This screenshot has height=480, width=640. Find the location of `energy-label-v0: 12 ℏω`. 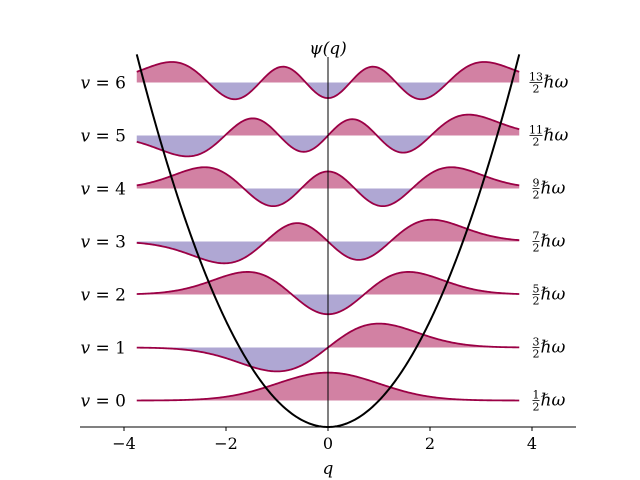

energy-label-v0: 12 ℏω is located at coordinates (549, 401).